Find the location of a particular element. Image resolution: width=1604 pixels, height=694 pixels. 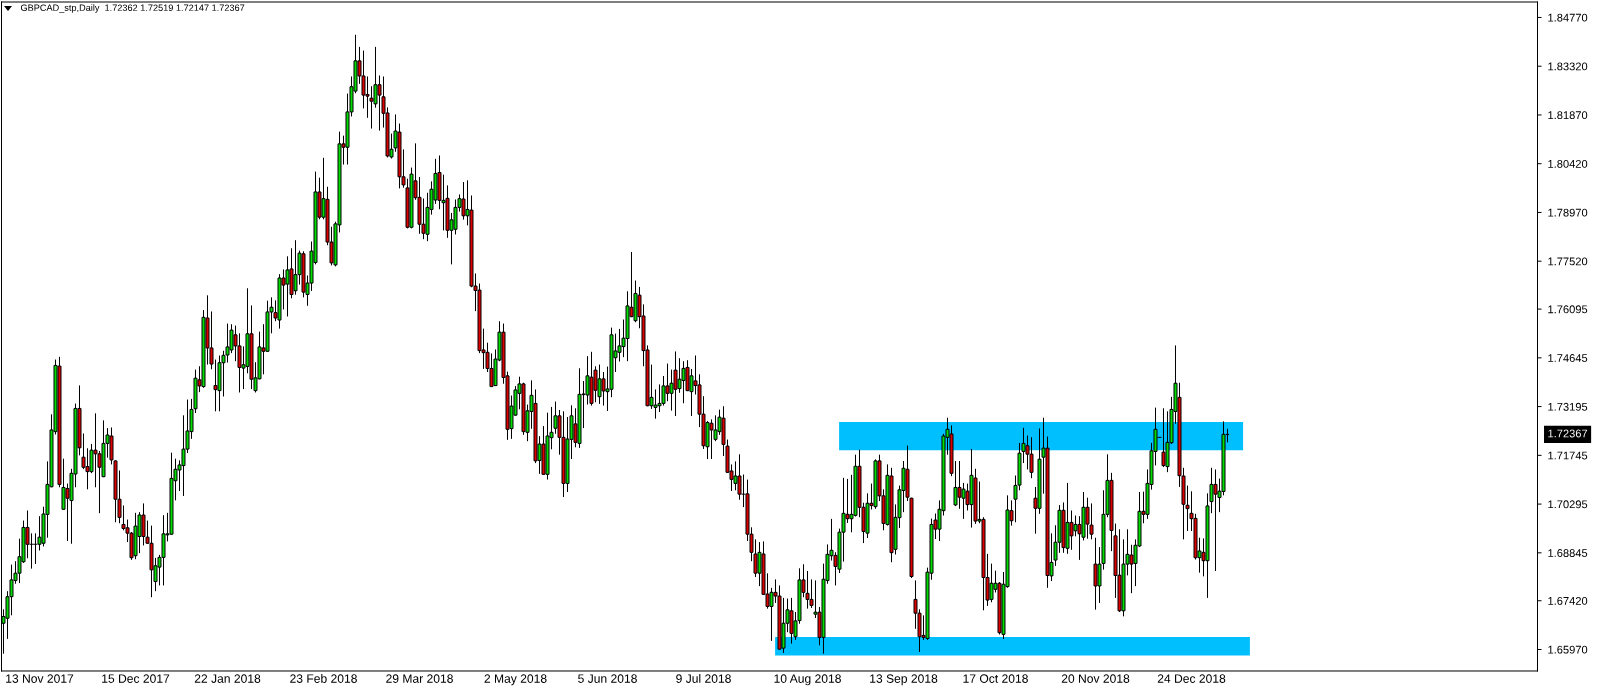

y-tick-label: 1.73195 is located at coordinates (1568, 406).